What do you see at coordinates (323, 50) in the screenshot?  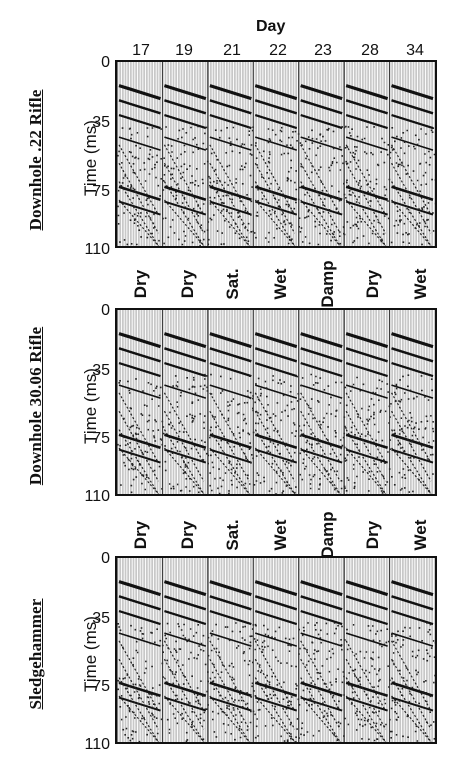 I see `day-label: 23` at bounding box center [323, 50].